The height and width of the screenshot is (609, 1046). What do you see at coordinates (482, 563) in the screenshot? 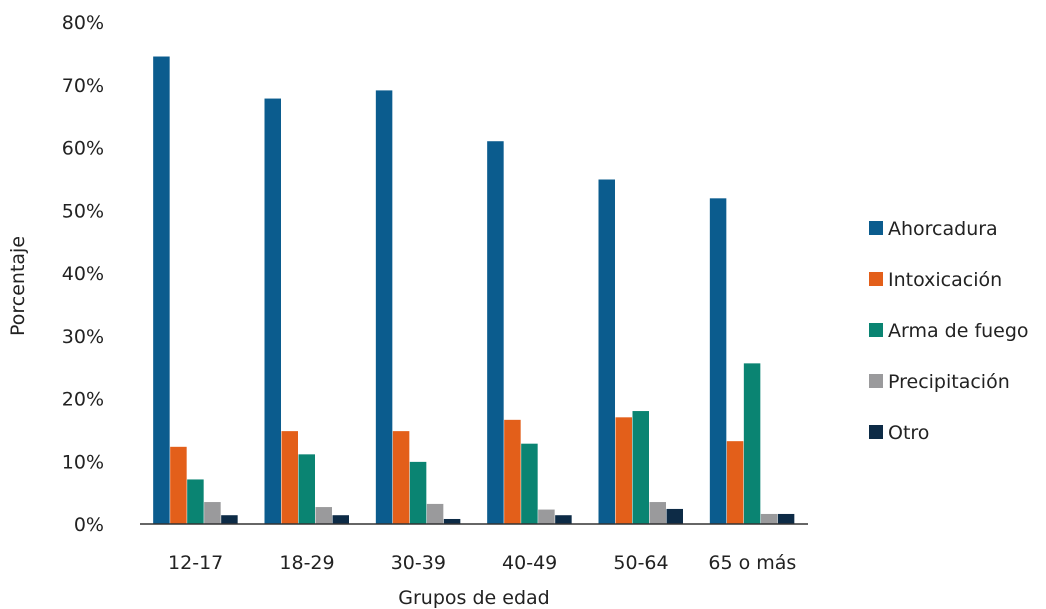
I see `x-axis-ticks: 12-17 18-29 30-39 40-49 50-64 65 o más` at bounding box center [482, 563].